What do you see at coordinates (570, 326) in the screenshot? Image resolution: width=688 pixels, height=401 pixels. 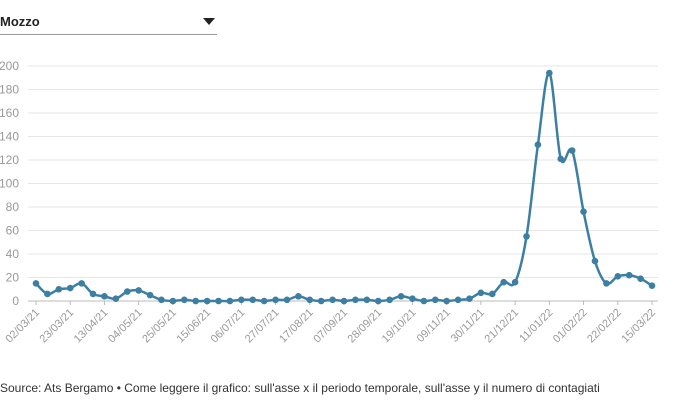 I see `x-tick-label: 01/02/22` at bounding box center [570, 326].